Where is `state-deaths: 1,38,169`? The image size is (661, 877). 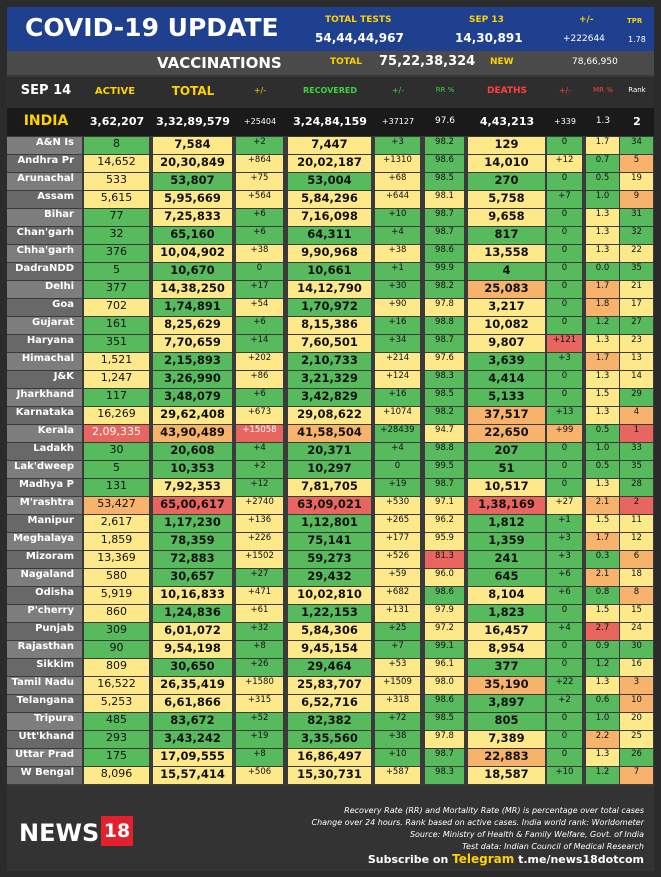 state-deaths: 1,38,169 is located at coordinates (506, 505).